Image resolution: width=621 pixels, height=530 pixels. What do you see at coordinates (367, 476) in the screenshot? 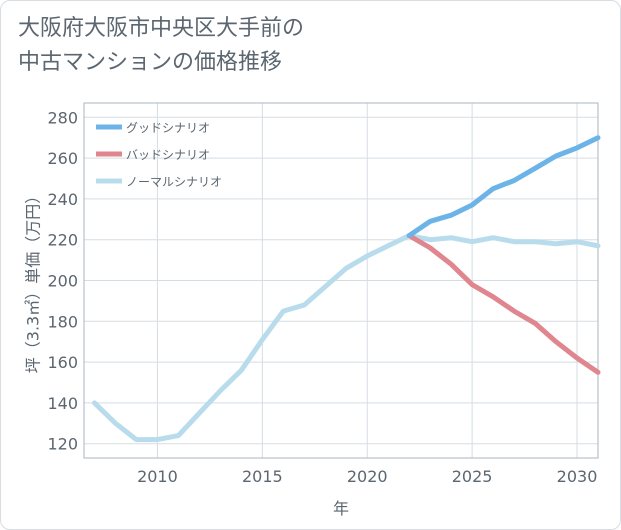
I see `x-tick-label: 2020` at bounding box center [367, 476].